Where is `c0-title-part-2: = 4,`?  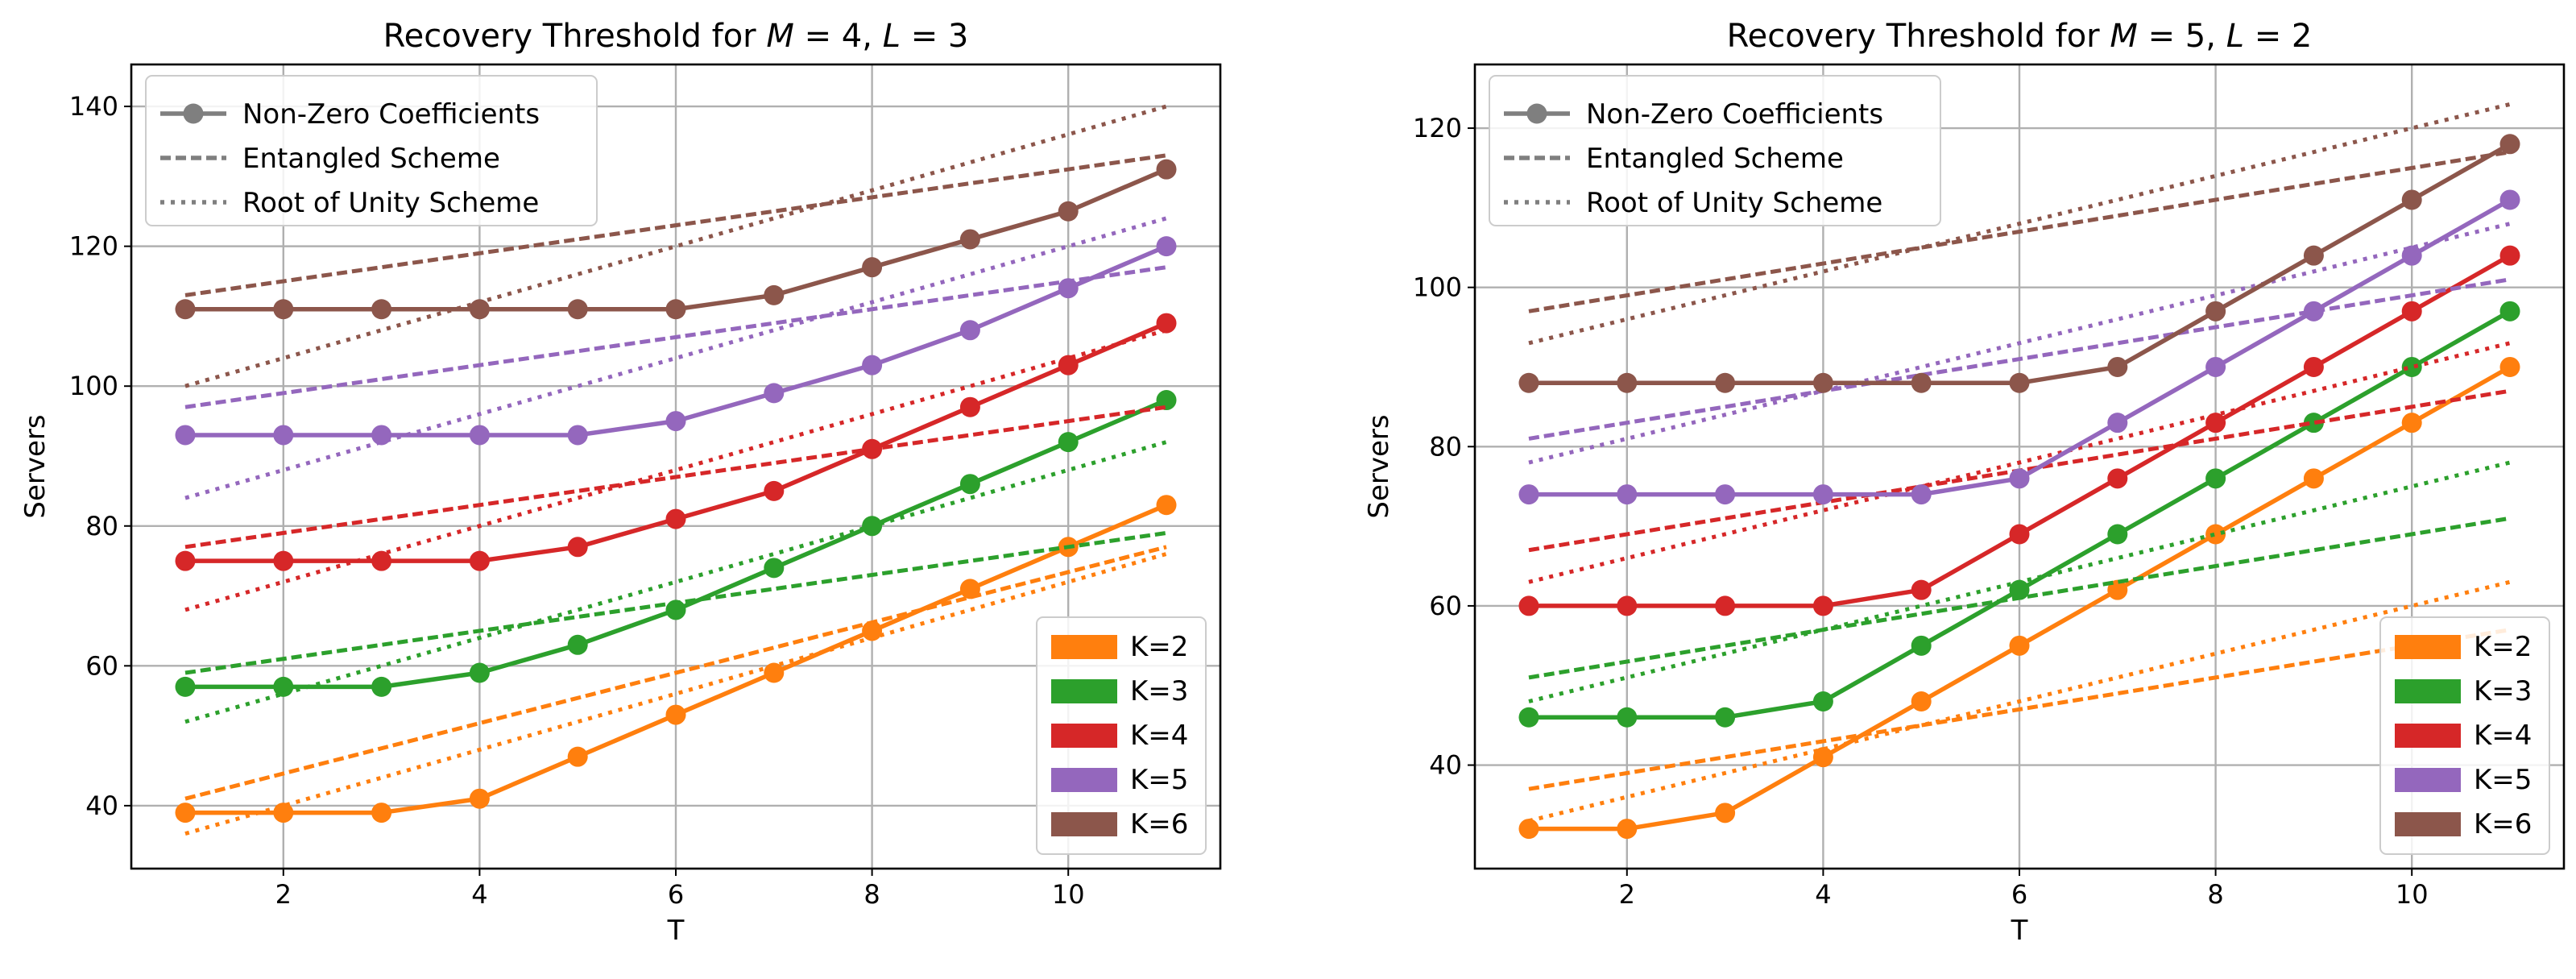 c0-title-part-2: = 4, is located at coordinates (838, 36).